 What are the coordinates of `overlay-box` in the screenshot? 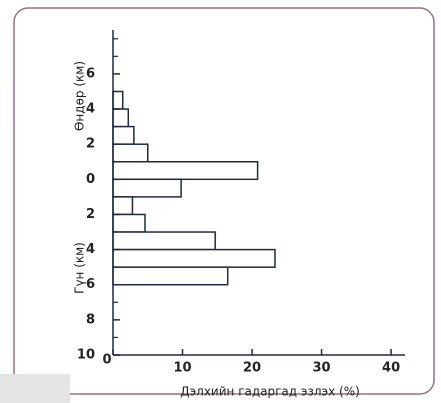 It's located at (35, 388).